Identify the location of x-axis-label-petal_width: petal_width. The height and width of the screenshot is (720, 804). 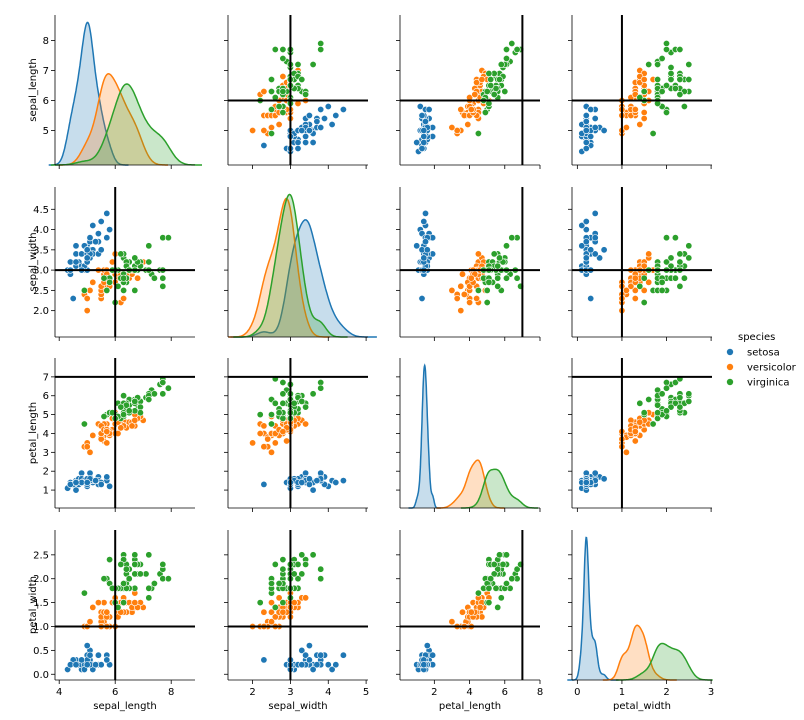
(642, 706).